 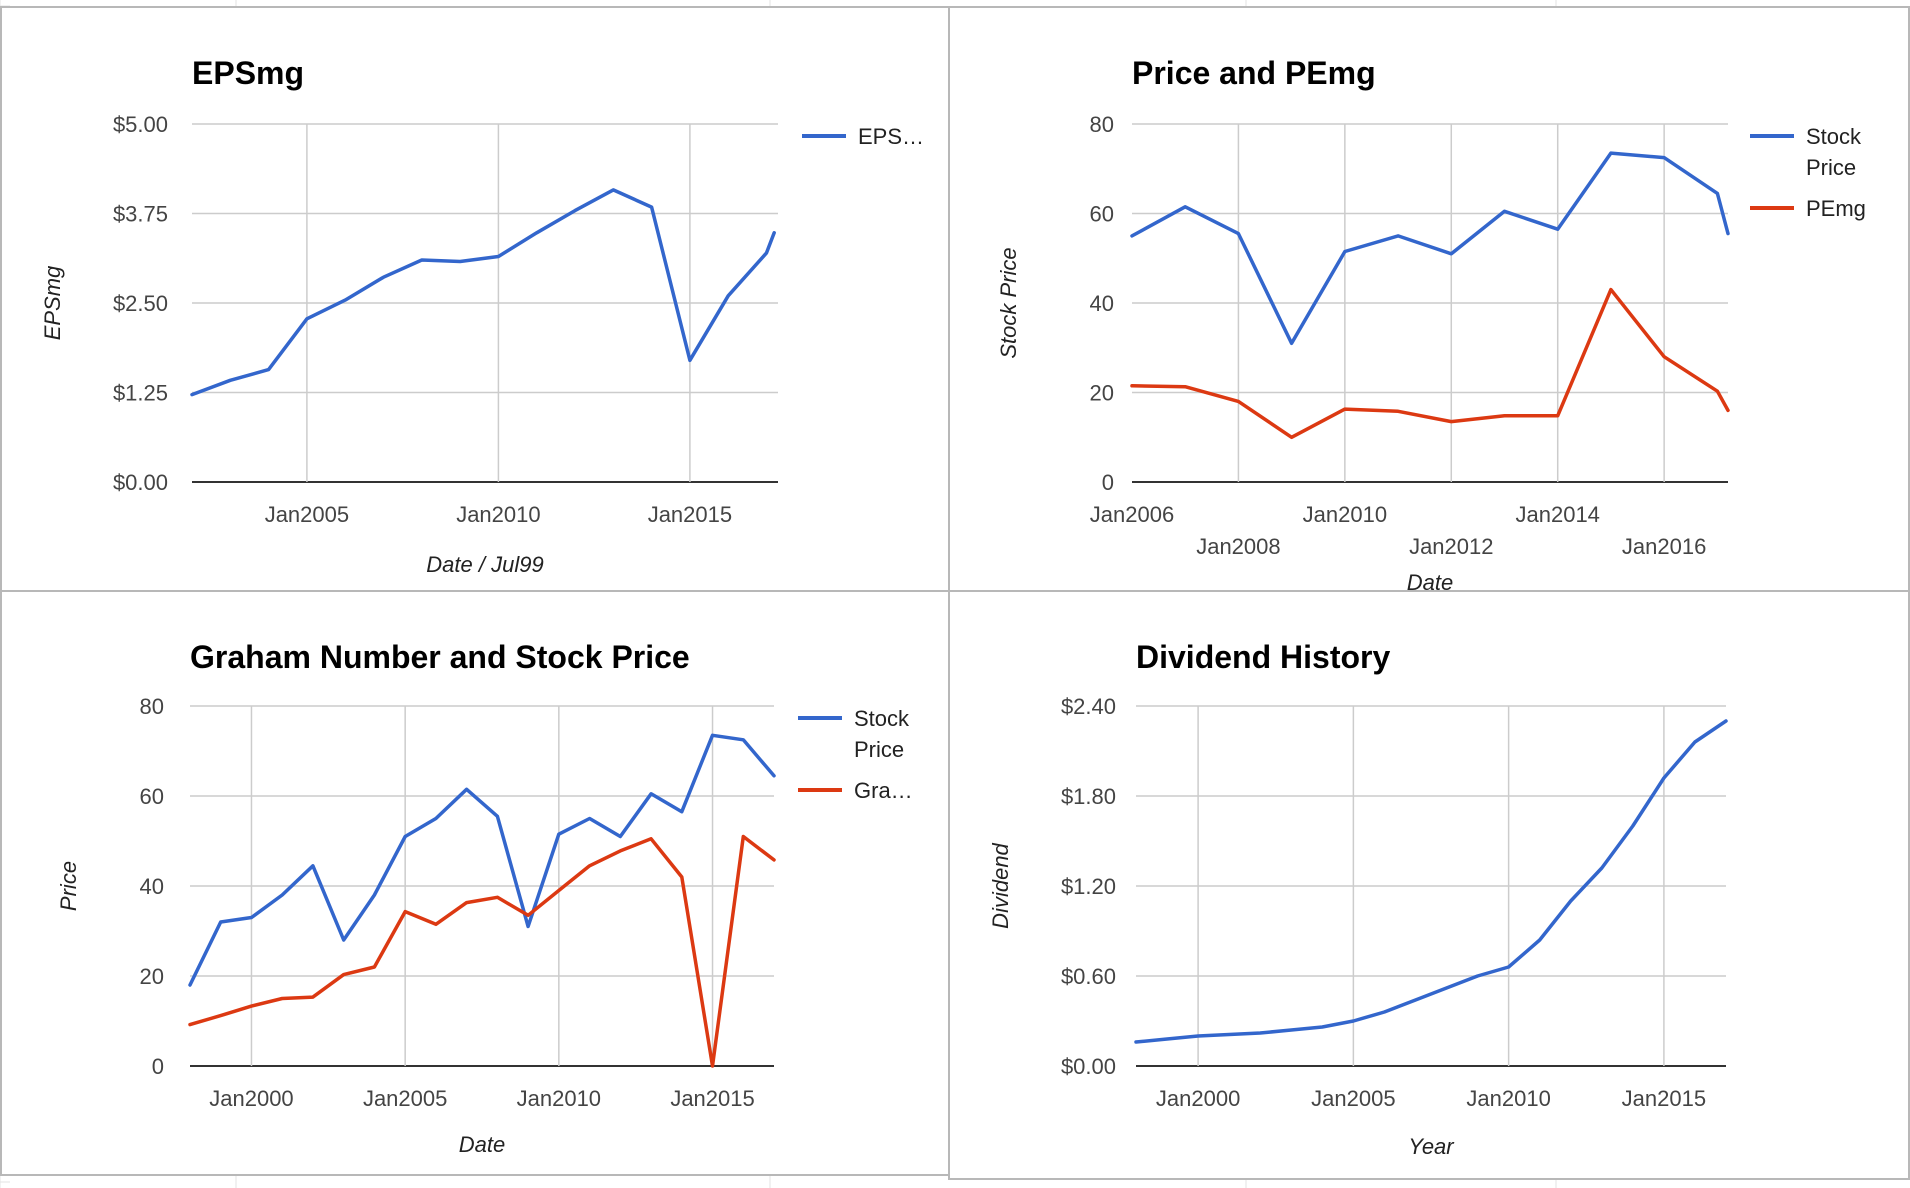 What do you see at coordinates (158, 1066) in the screenshot?
I see `y-tick-label: 0` at bounding box center [158, 1066].